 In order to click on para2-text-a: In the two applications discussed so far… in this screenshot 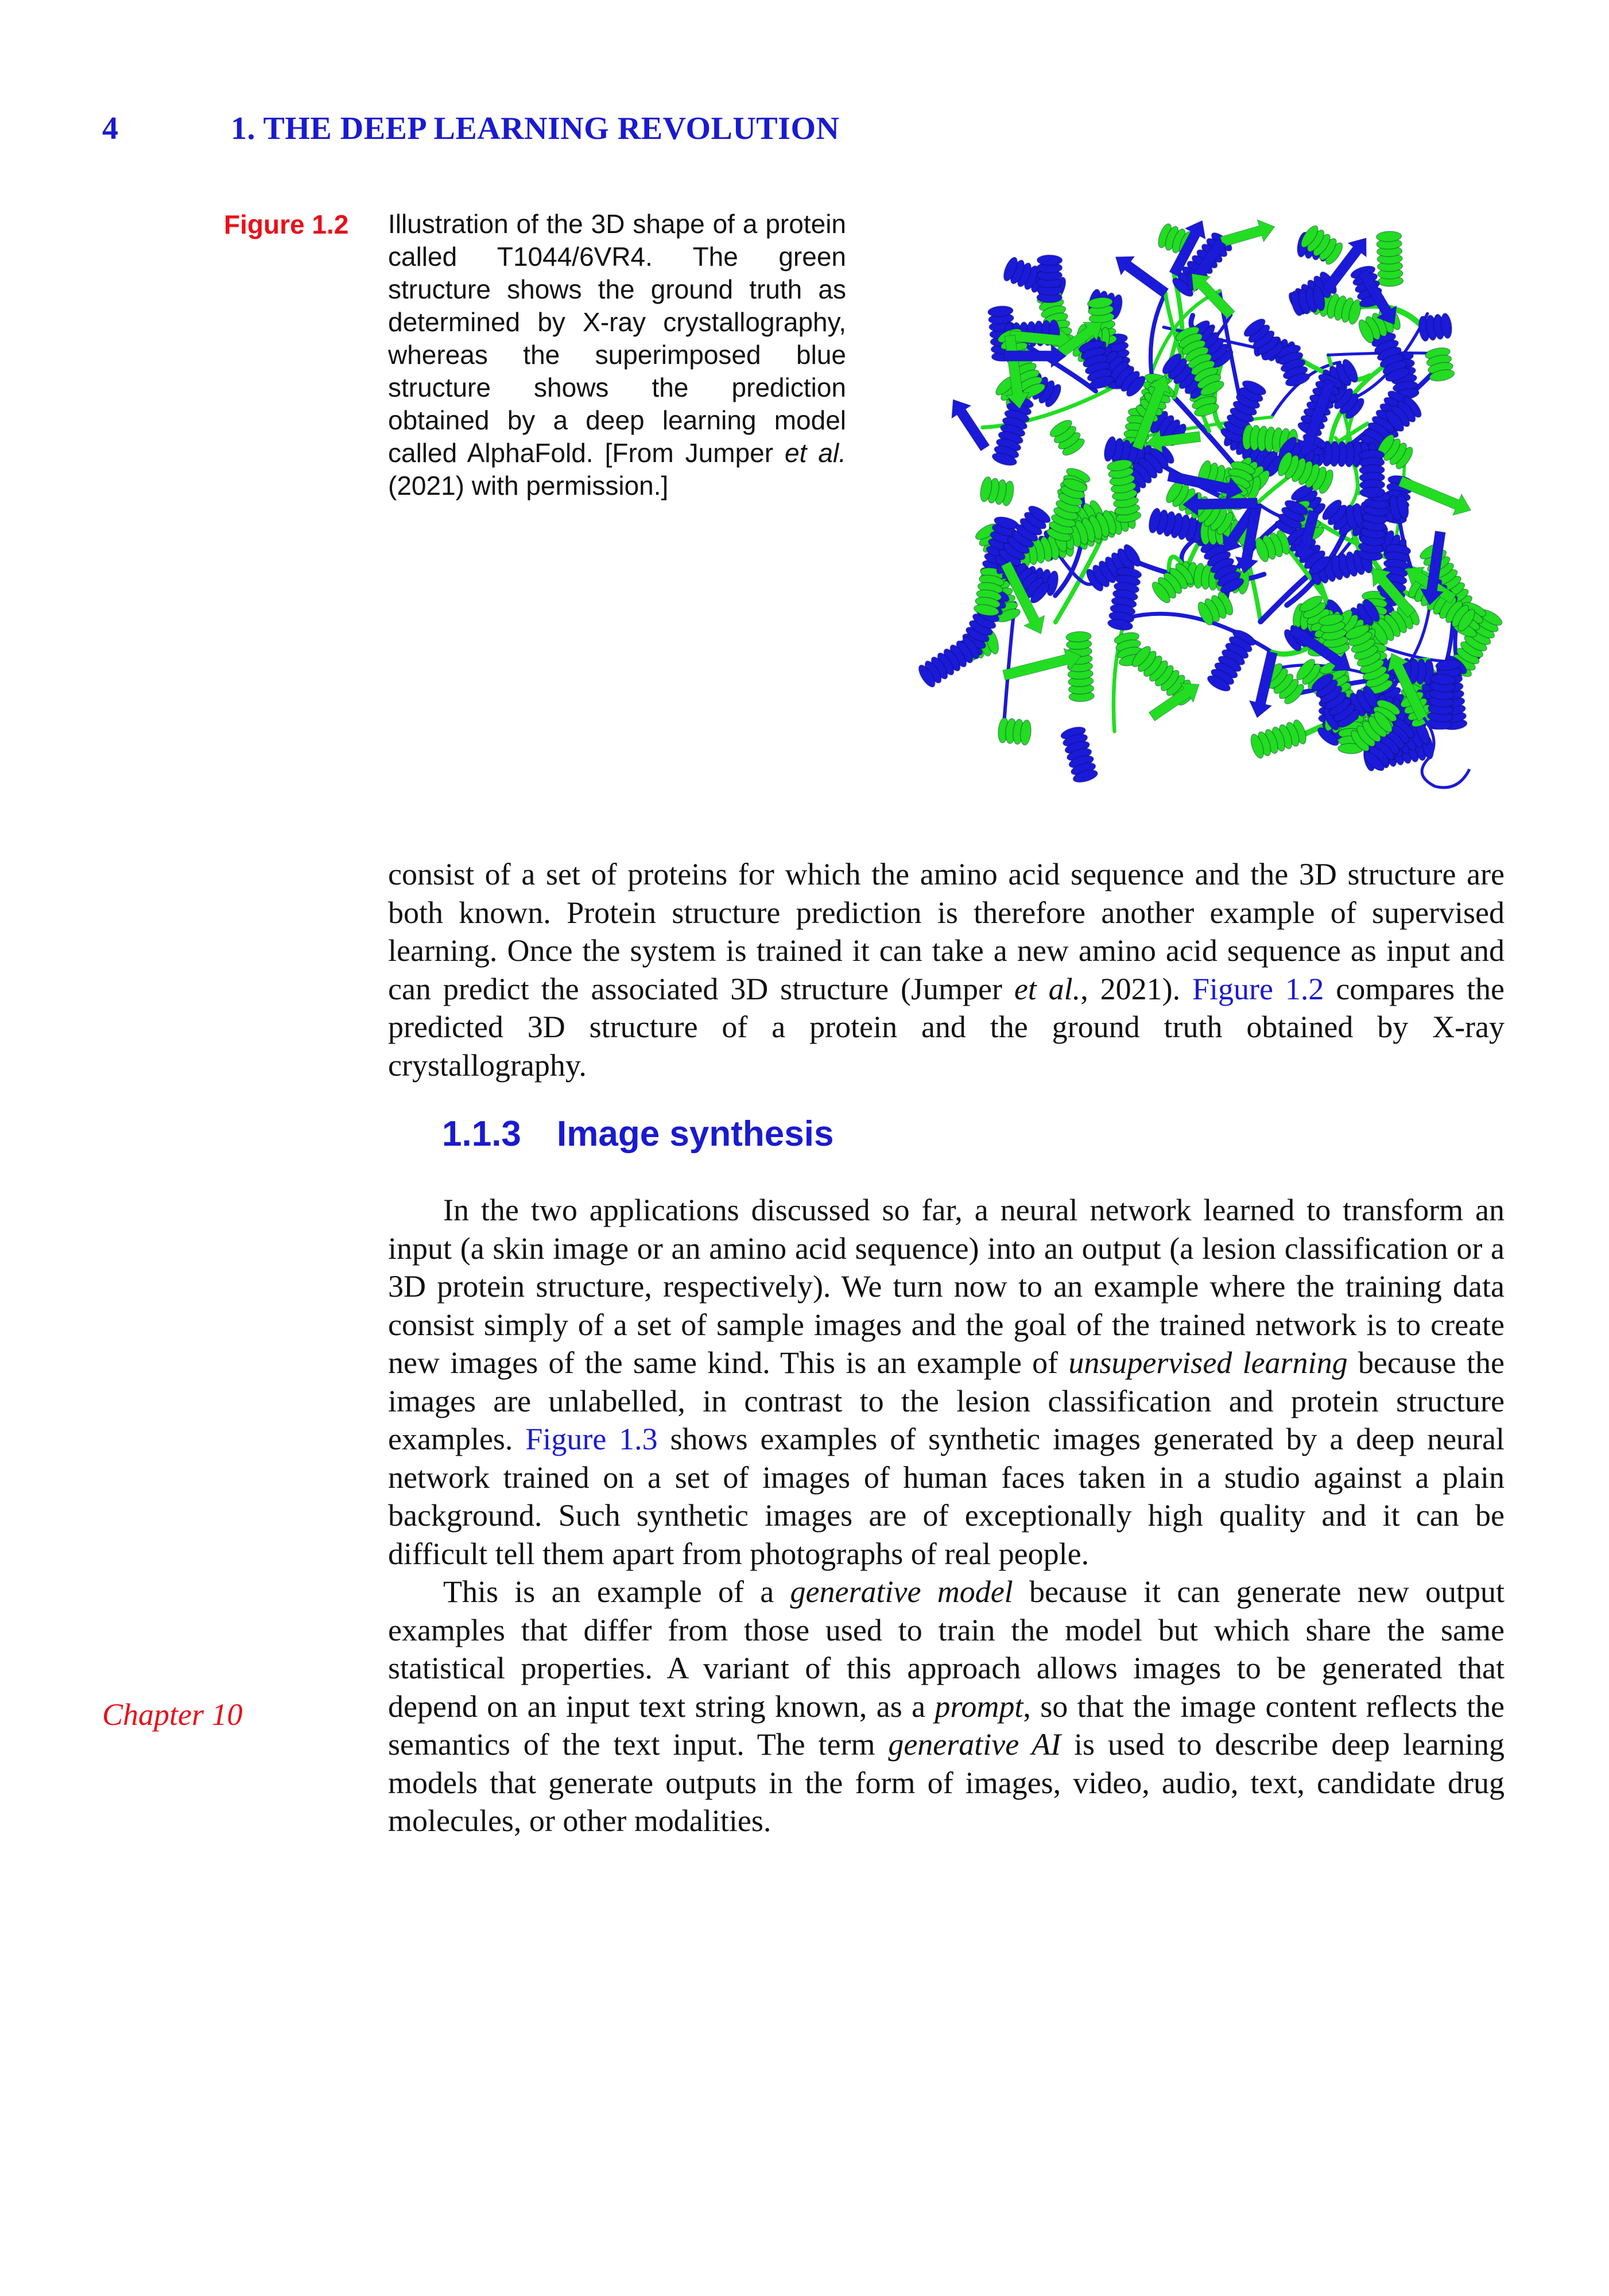, I will do `click(946, 1286)`.